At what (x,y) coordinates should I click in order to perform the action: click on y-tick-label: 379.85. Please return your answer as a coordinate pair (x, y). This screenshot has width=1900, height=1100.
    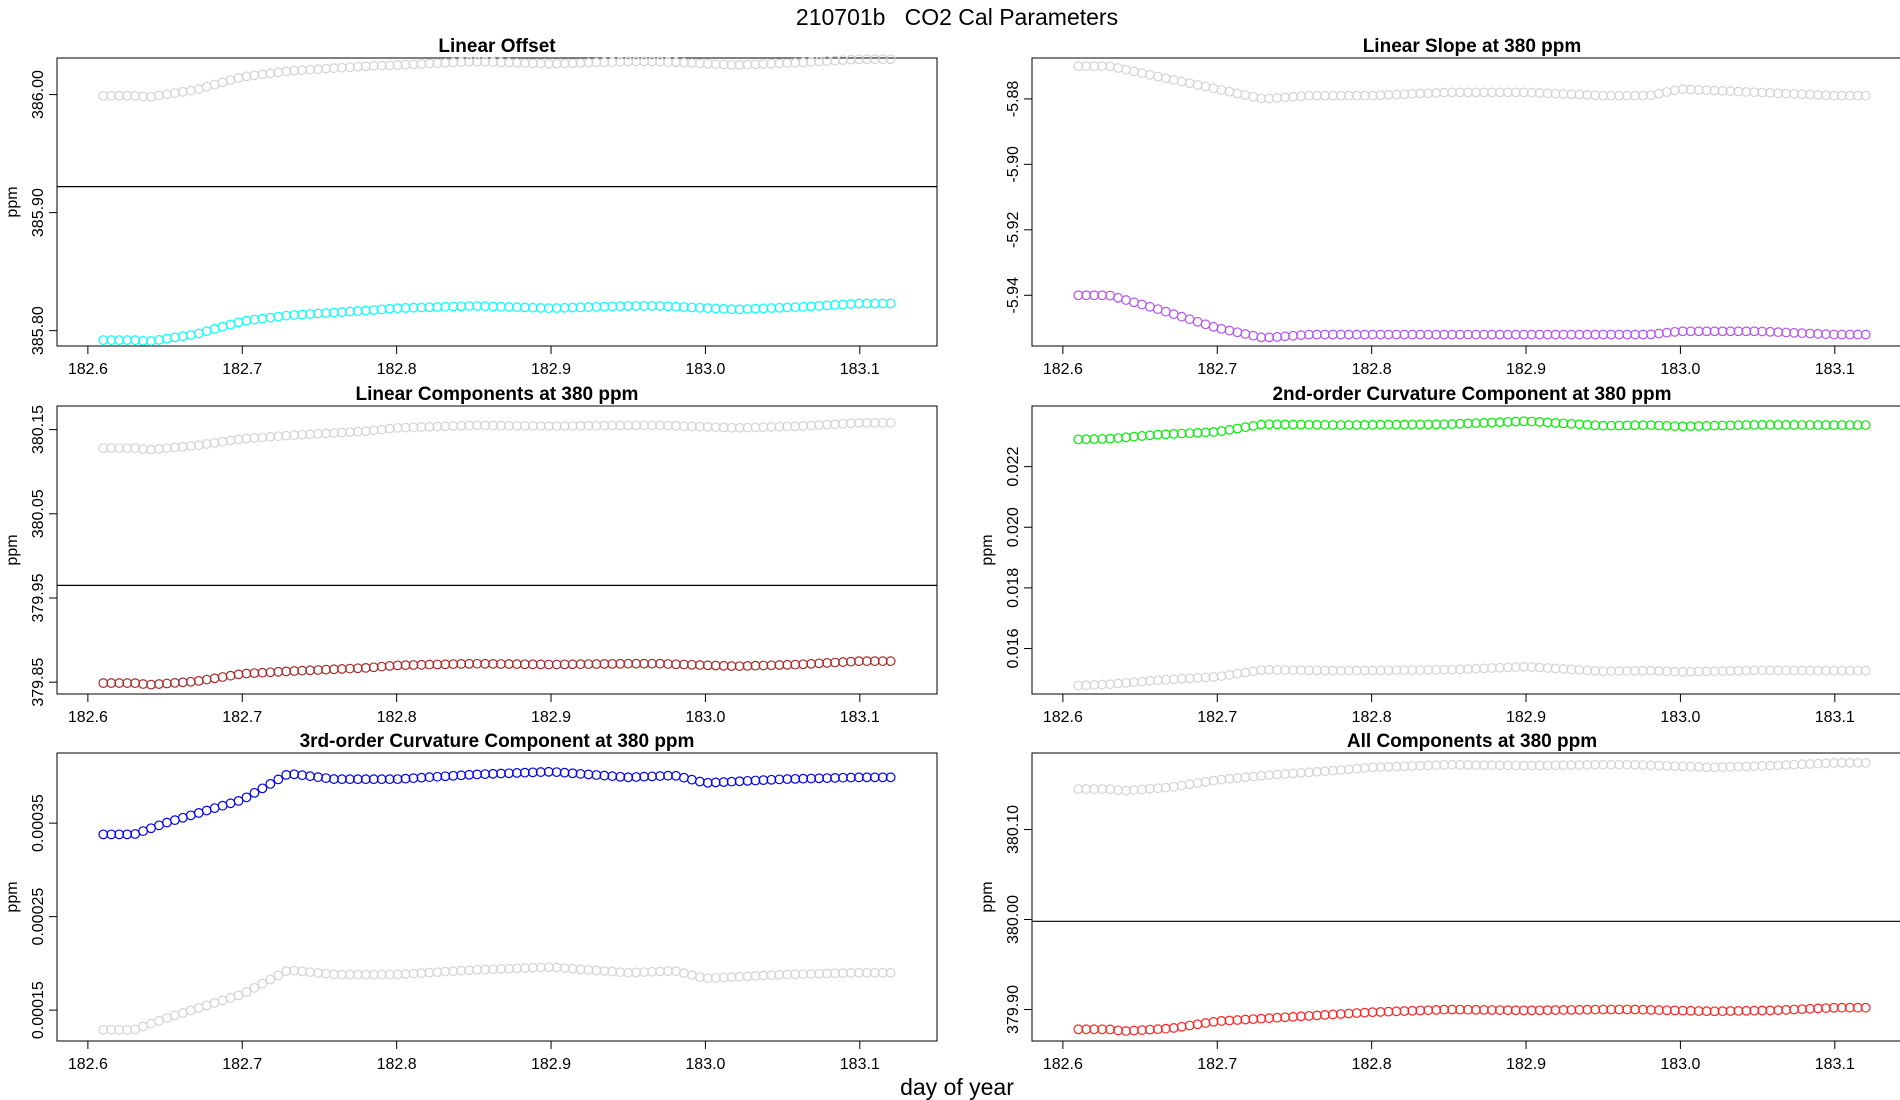
    Looking at the image, I should click on (38, 682).